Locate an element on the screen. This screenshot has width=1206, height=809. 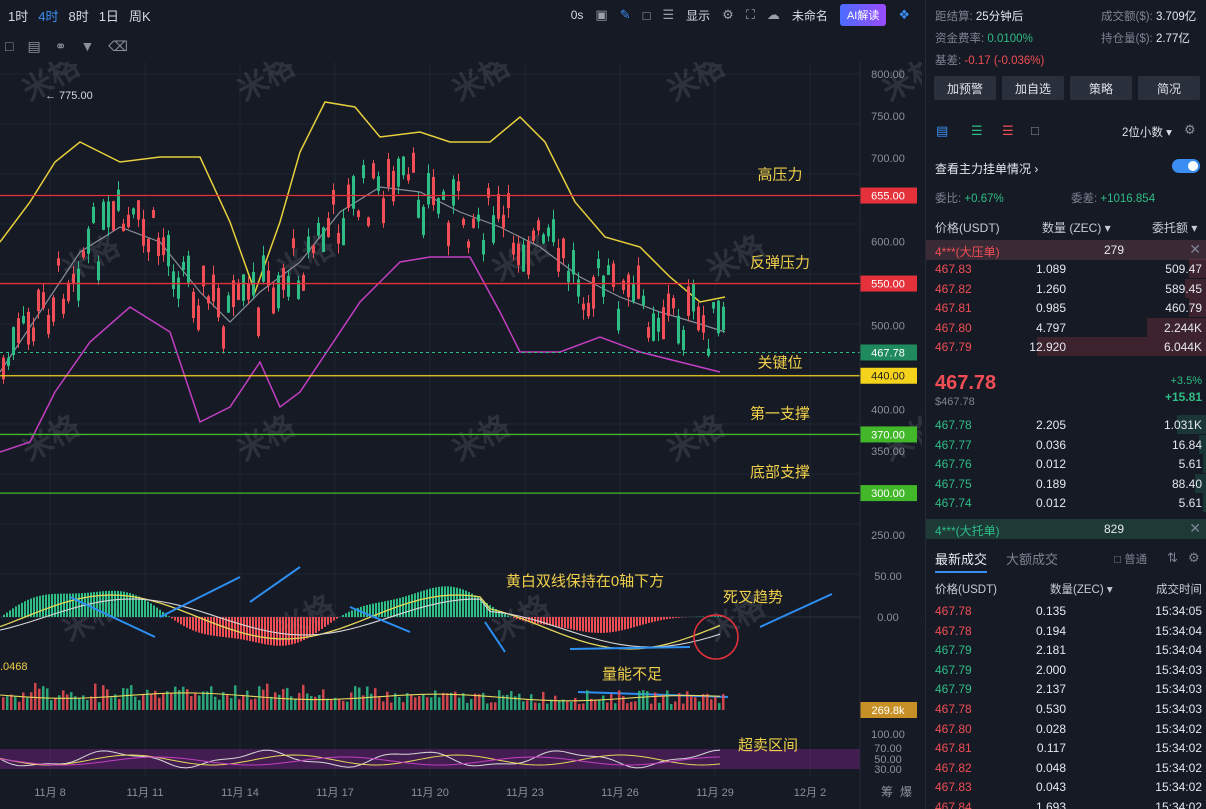
ask-row: 467.79 12.920 6.044K is located at coordinates (1066, 347).